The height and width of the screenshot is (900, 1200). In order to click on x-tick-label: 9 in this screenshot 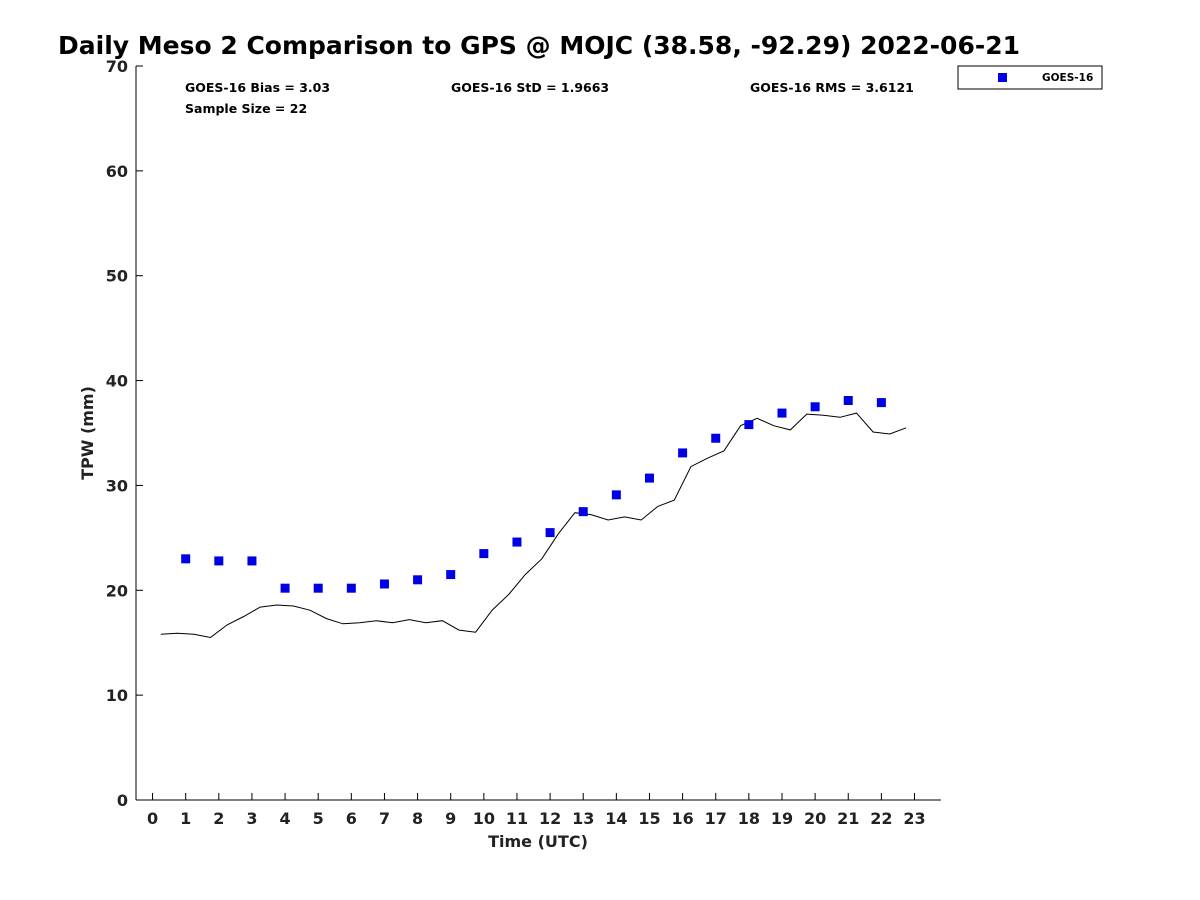, I will do `click(450, 818)`.